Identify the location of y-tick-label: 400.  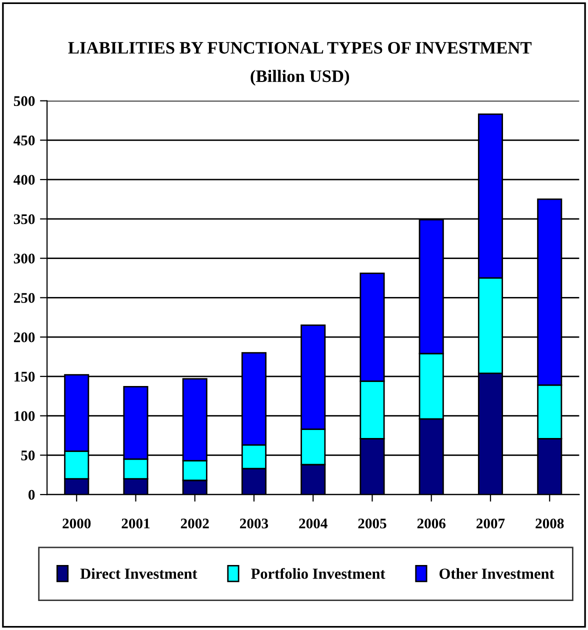
(24, 179).